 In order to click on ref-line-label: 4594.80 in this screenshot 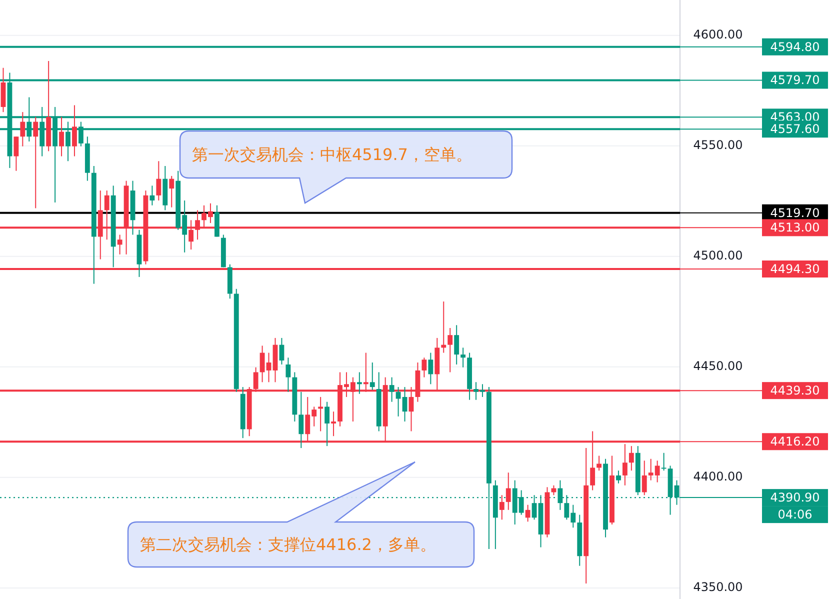, I will do `click(795, 47)`.